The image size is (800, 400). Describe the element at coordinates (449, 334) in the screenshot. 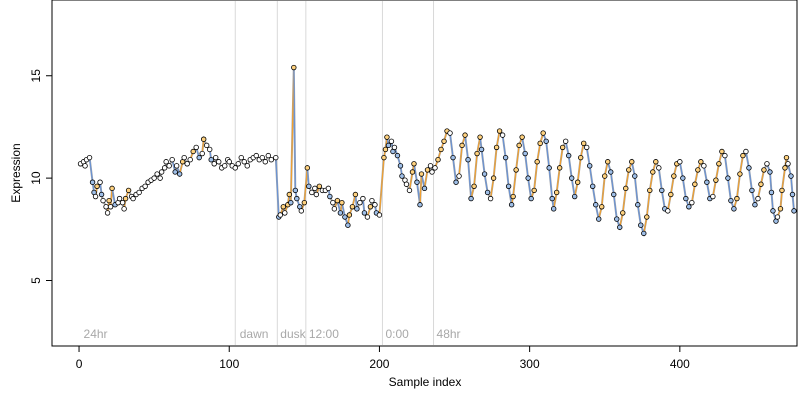

I see `phase-label-5: 48hr` at that location.